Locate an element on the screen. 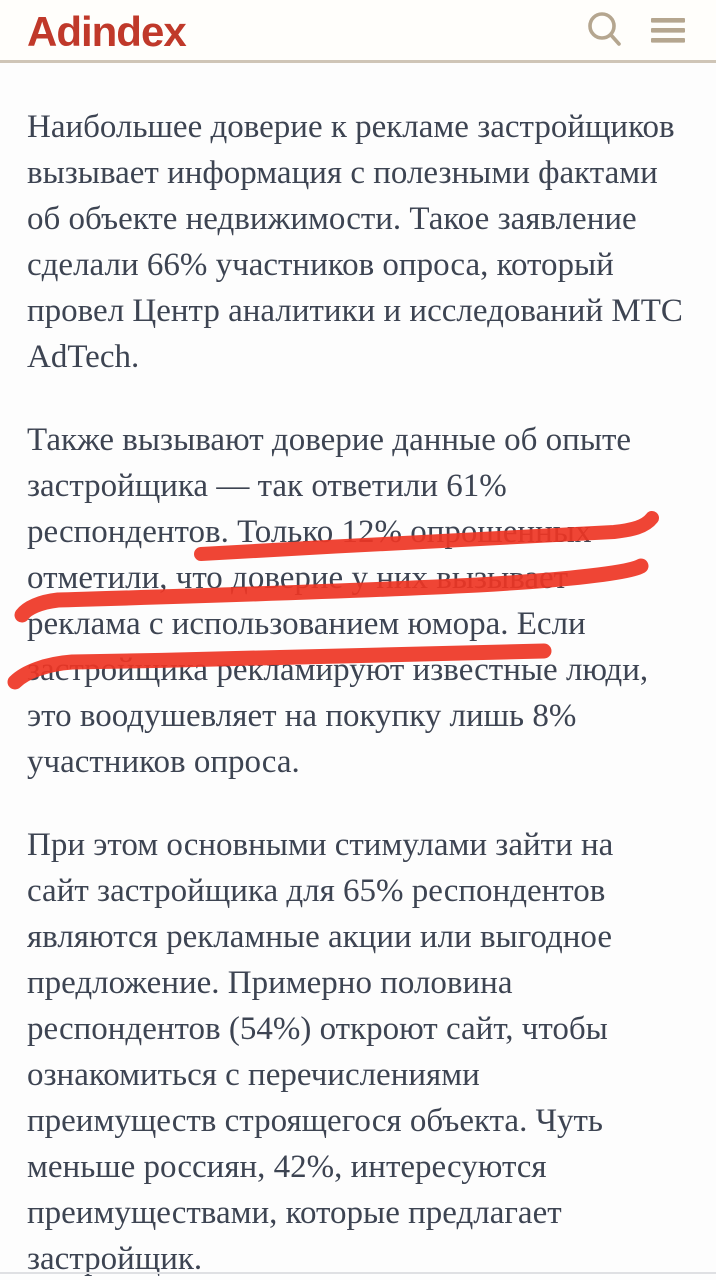  text-line: это воодушевляет на покупку лишь 8% is located at coordinates (302, 716).